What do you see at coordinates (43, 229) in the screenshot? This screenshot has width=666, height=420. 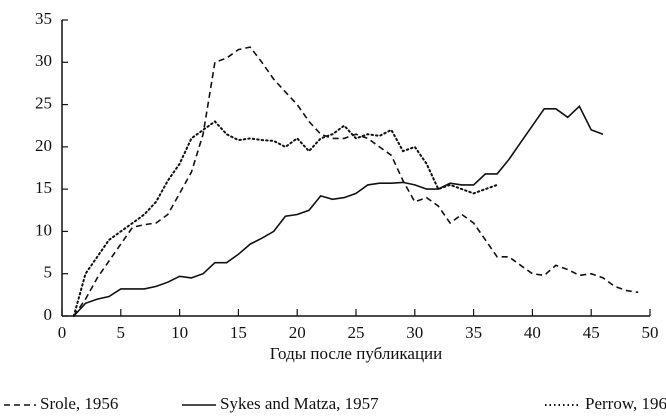 I see `y-tick-label: 10` at bounding box center [43, 229].